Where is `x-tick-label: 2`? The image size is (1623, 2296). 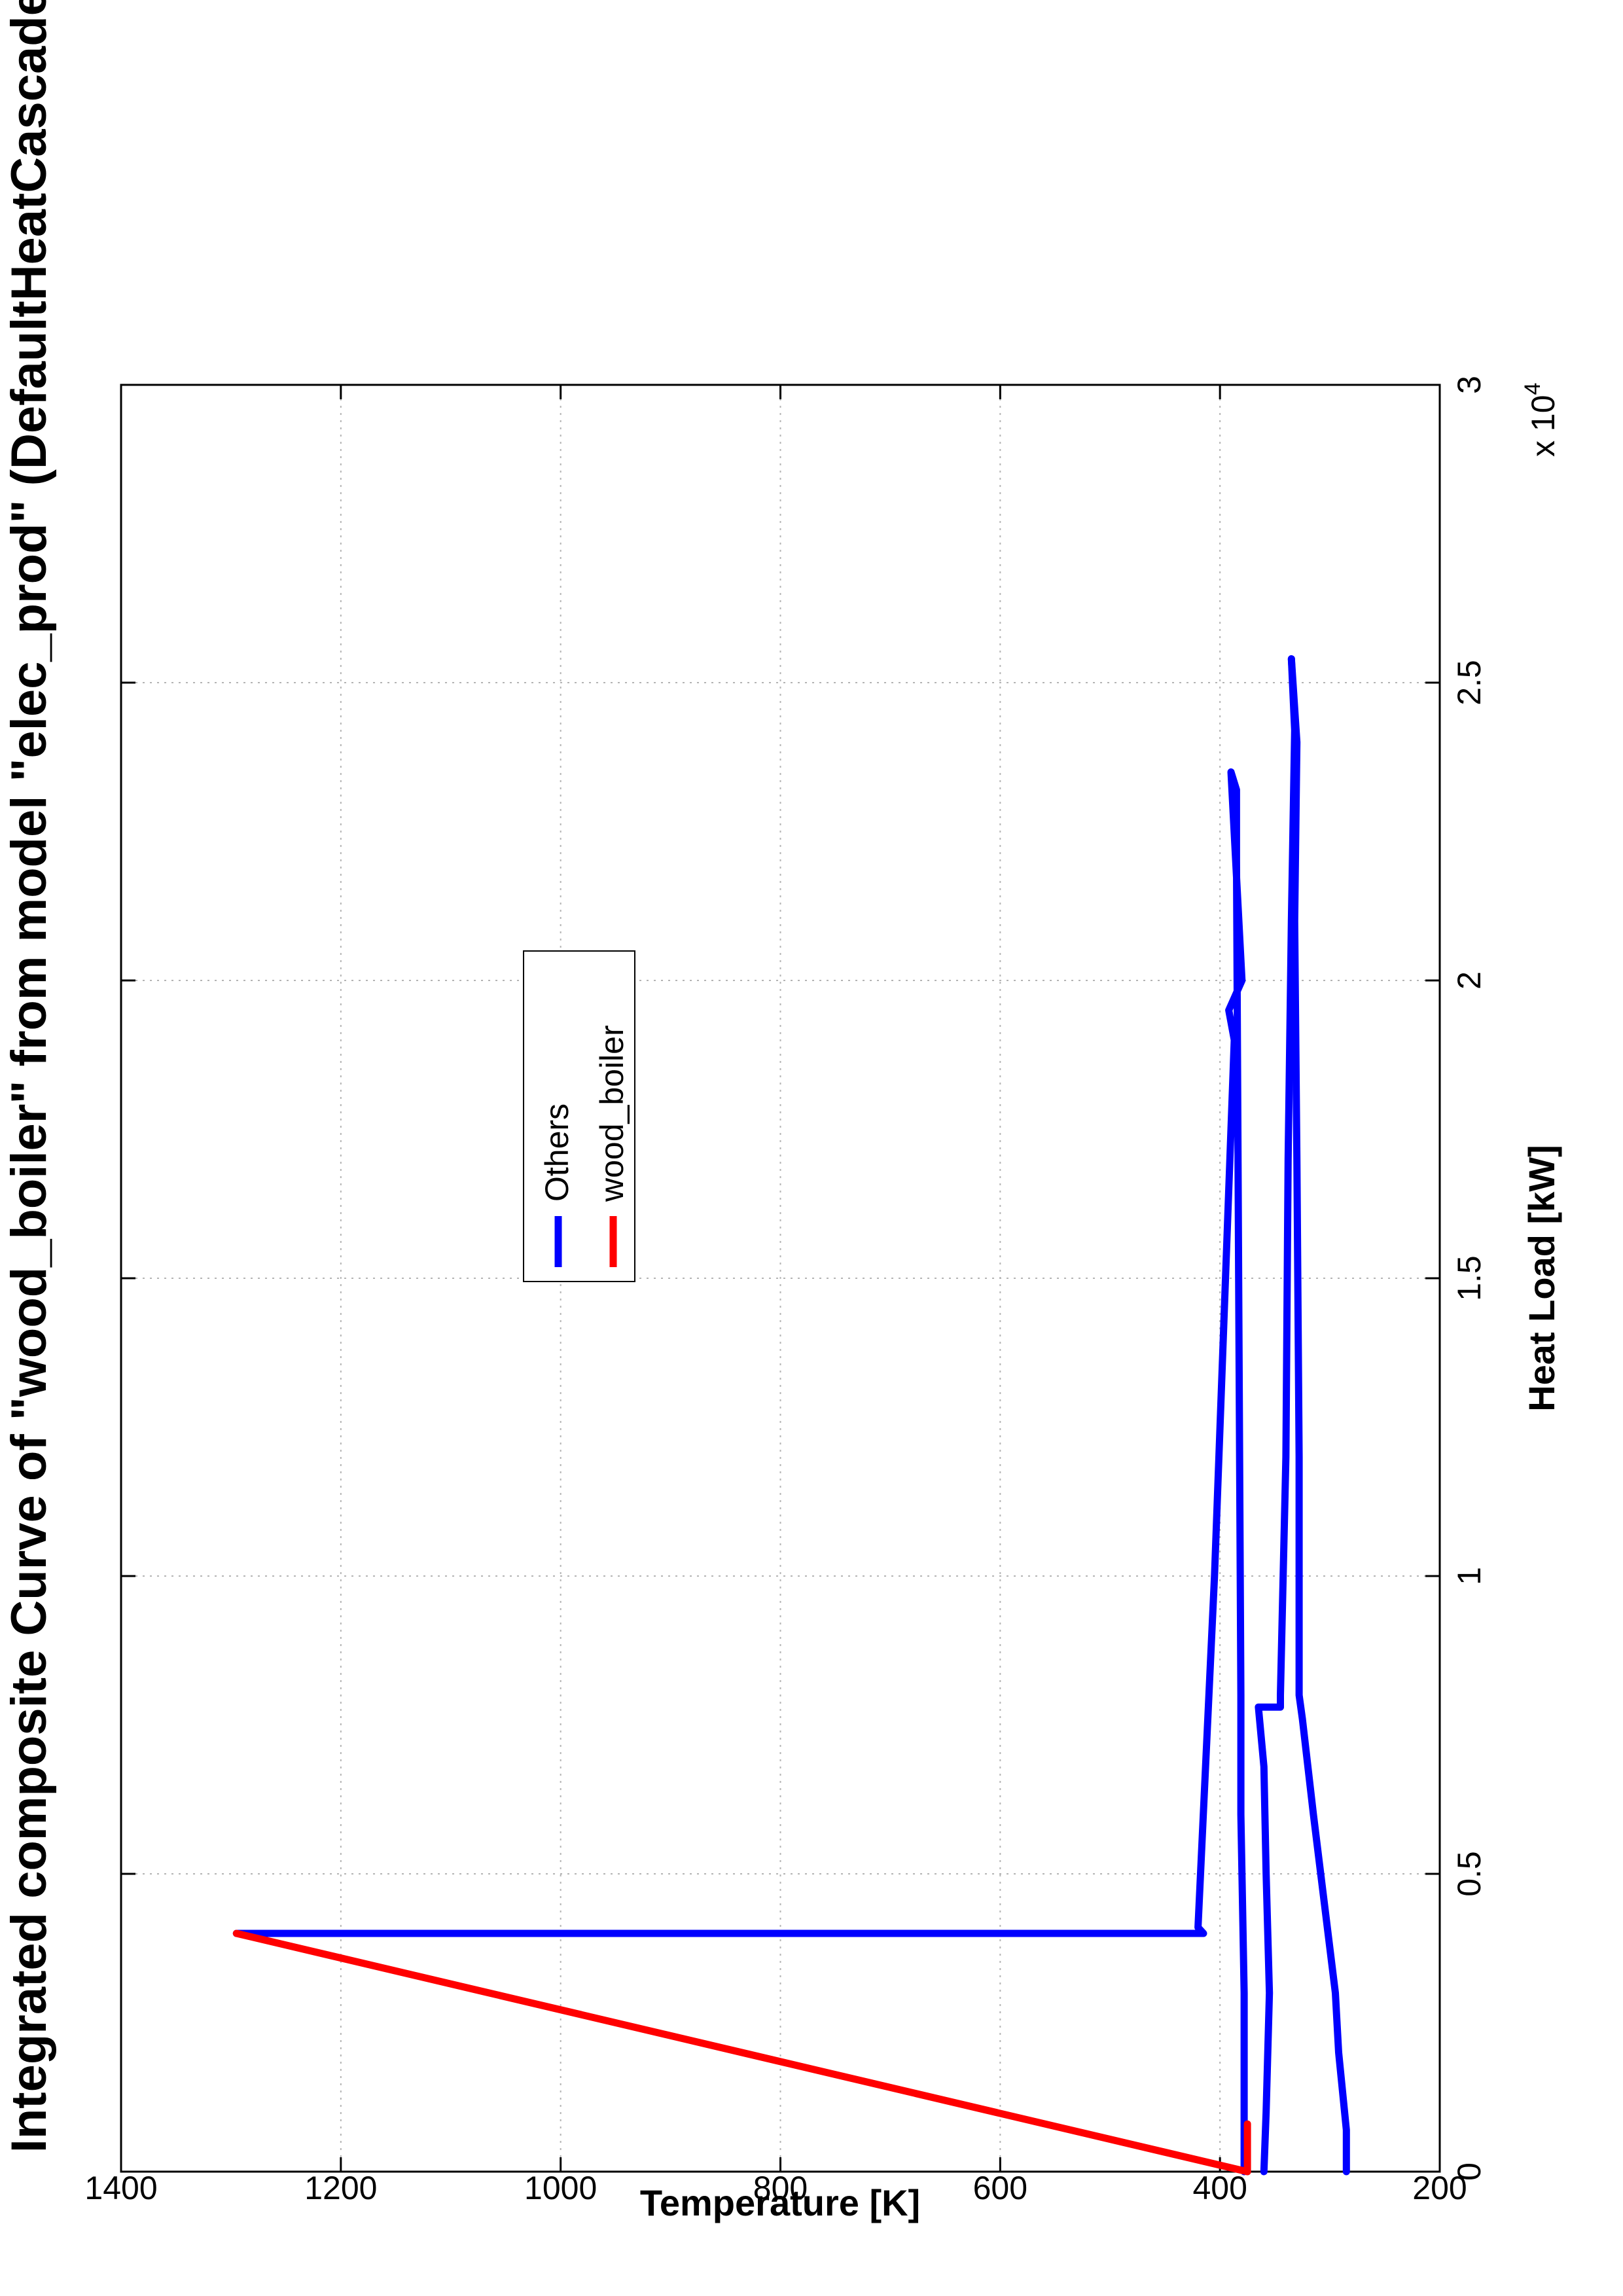 x-tick-label: 2 is located at coordinates (1469, 980).